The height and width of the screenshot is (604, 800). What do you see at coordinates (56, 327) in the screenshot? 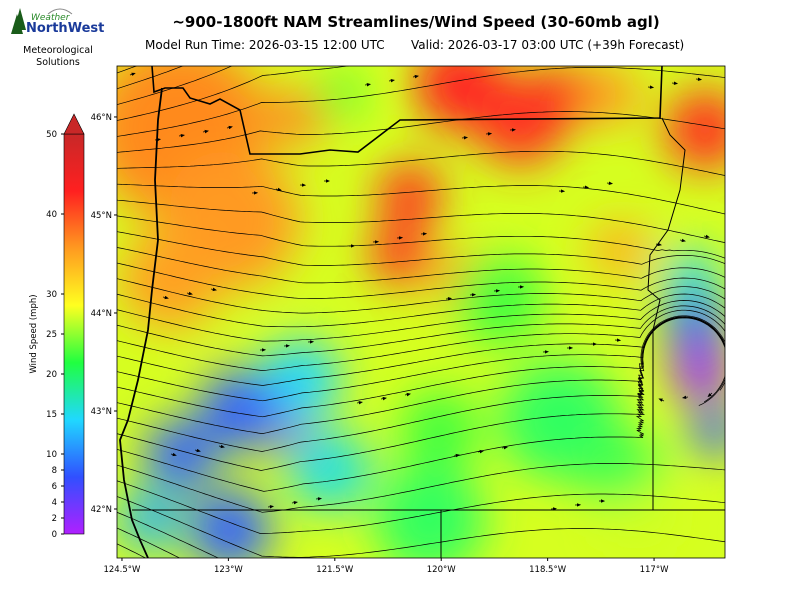
I see `colorbar: Wind Speed (mph) 0 2 4 6 8 10 15 20 25 30 40 50` at bounding box center [56, 327].